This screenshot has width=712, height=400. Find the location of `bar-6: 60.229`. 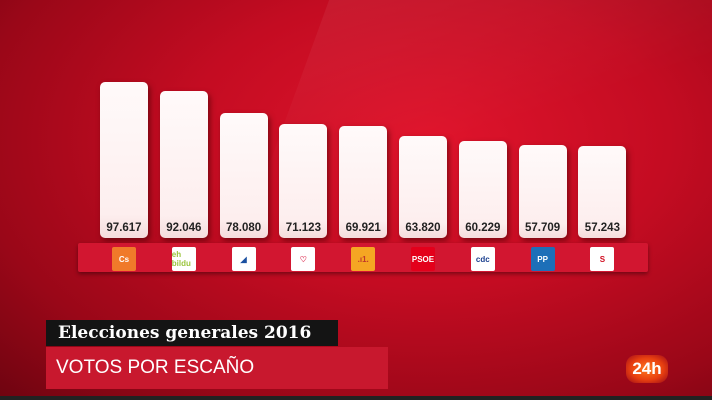

bar-6: 60.229 is located at coordinates (482, 189).